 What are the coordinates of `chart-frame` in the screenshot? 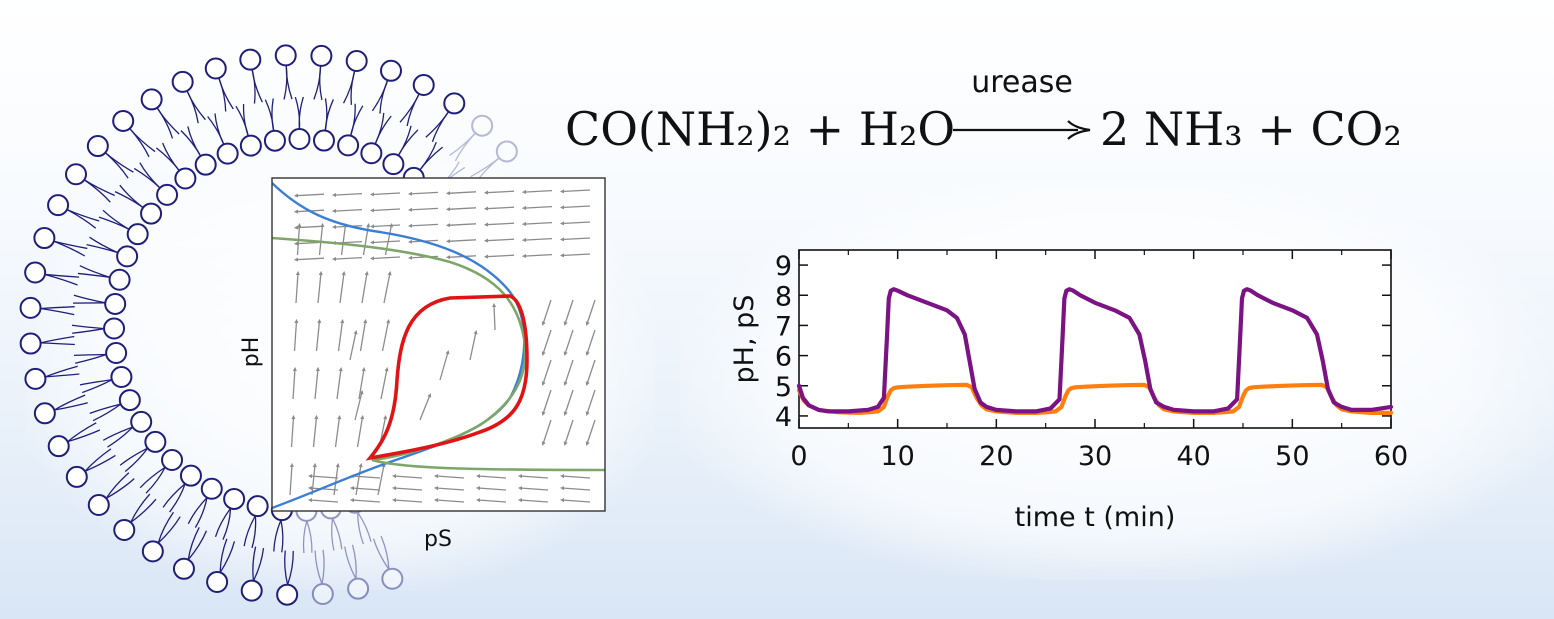 It's located at (1095, 339).